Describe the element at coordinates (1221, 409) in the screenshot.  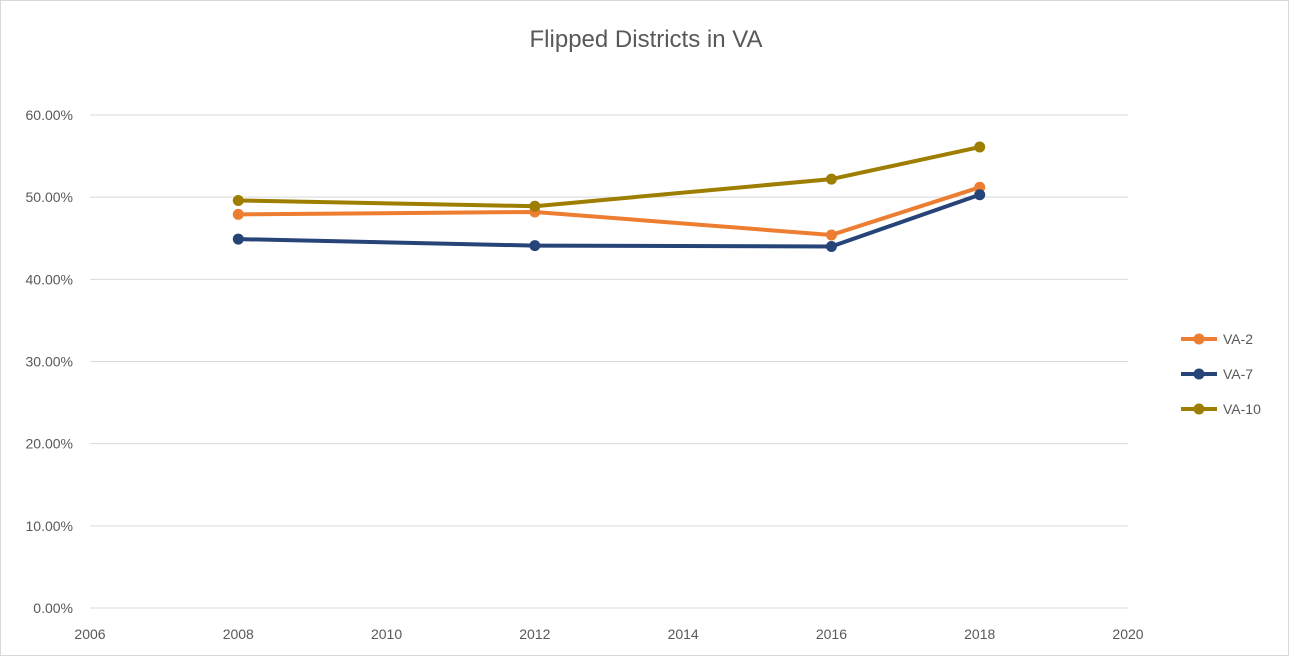
I see `legend-item-va-10: VA-10` at that location.